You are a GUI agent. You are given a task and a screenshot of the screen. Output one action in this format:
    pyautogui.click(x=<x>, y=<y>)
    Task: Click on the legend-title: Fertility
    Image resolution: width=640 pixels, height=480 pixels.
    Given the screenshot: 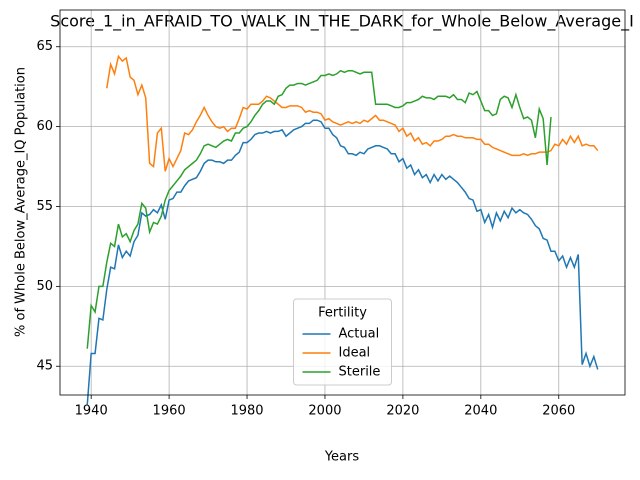 What is the action you would take?
    pyautogui.click(x=342, y=313)
    